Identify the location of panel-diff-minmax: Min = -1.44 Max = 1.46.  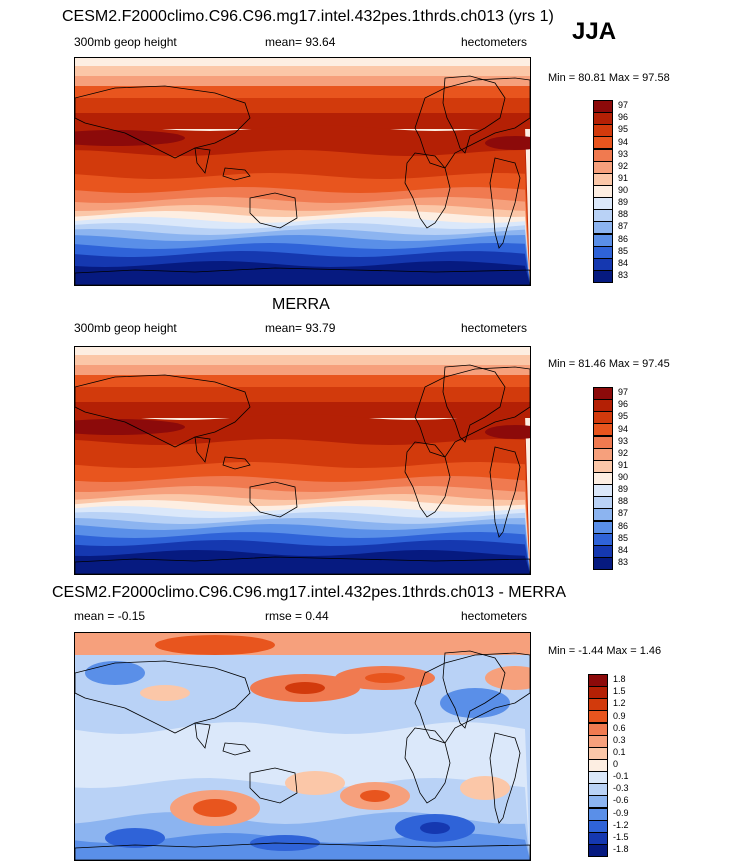
(605, 651).